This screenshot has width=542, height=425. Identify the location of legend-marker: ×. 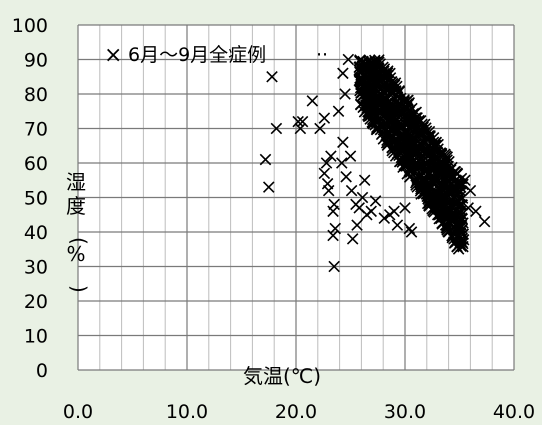
(113, 55).